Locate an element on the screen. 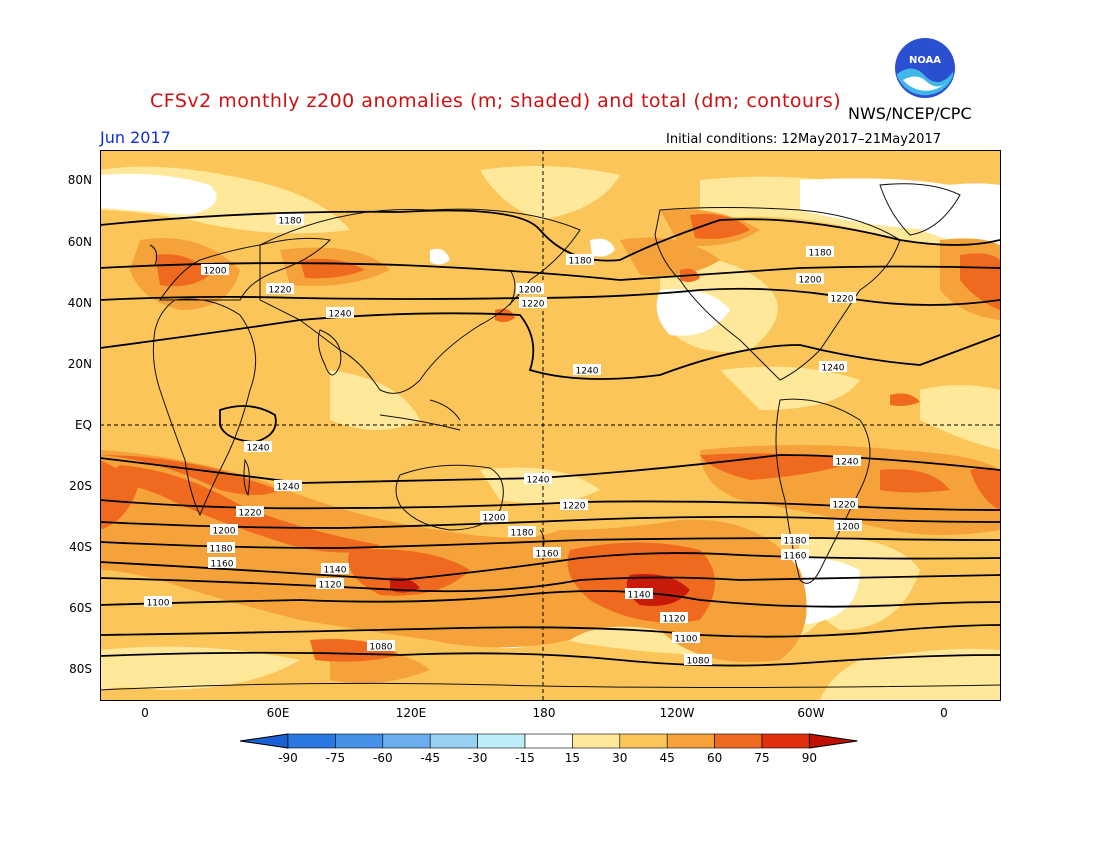  lat-label-80n: 80N is located at coordinates (79, 180).